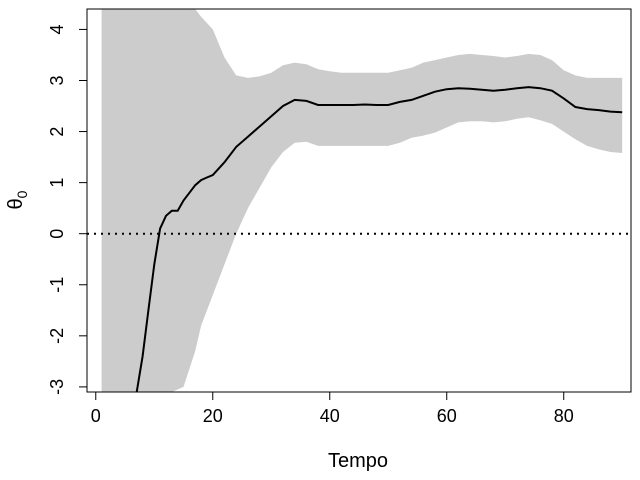 This screenshot has width=640, height=480. I want to click on y-tick-label: -1, so click(57, 285).